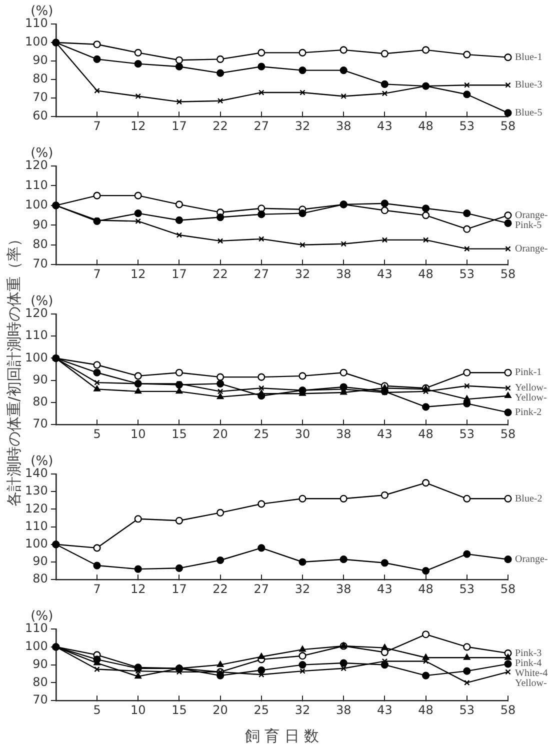 This screenshot has width=554, height=750. Describe the element at coordinates (531, 673) in the screenshot. I see `series-label: White-4` at that location.